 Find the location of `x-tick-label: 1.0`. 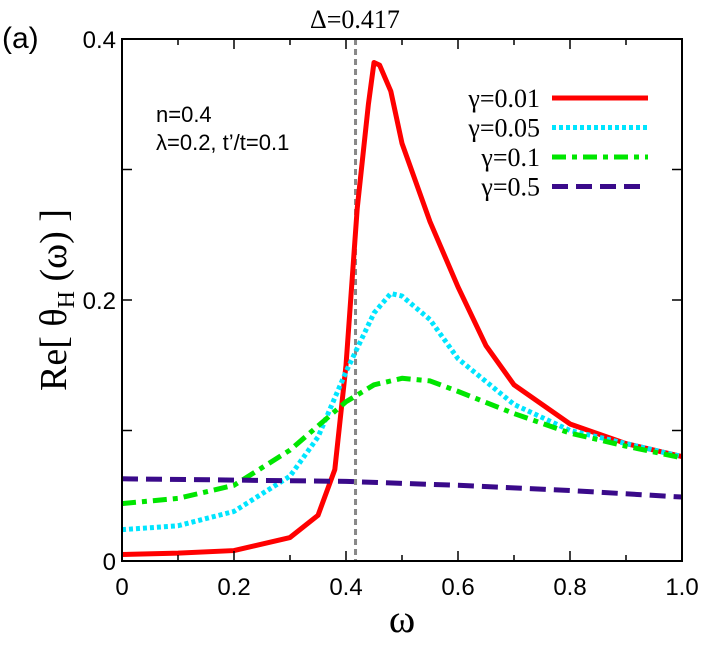

x-tick-label: 1.0 is located at coordinates (681, 587).